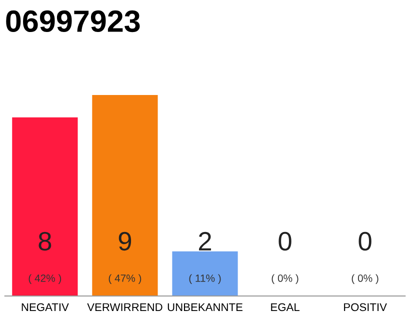  I want to click on x-tick-label: VERWIRREND, so click(124, 307).